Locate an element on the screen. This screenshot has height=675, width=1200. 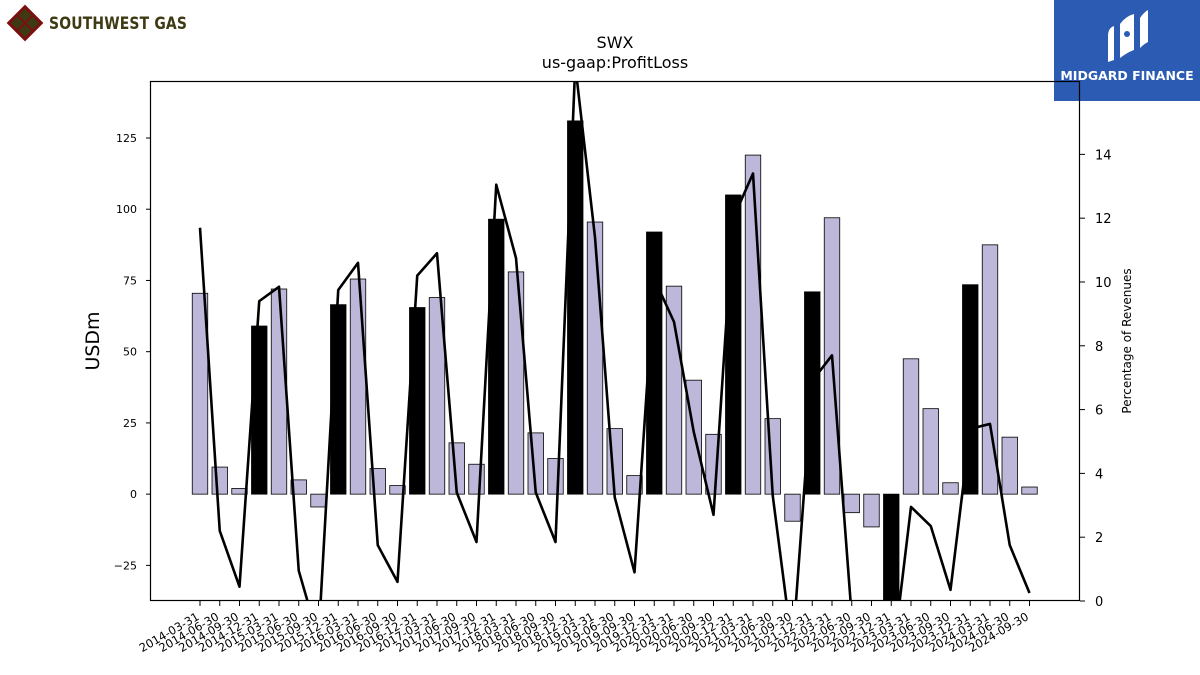
y2-tick-label: 4 is located at coordinates (1099, 474).